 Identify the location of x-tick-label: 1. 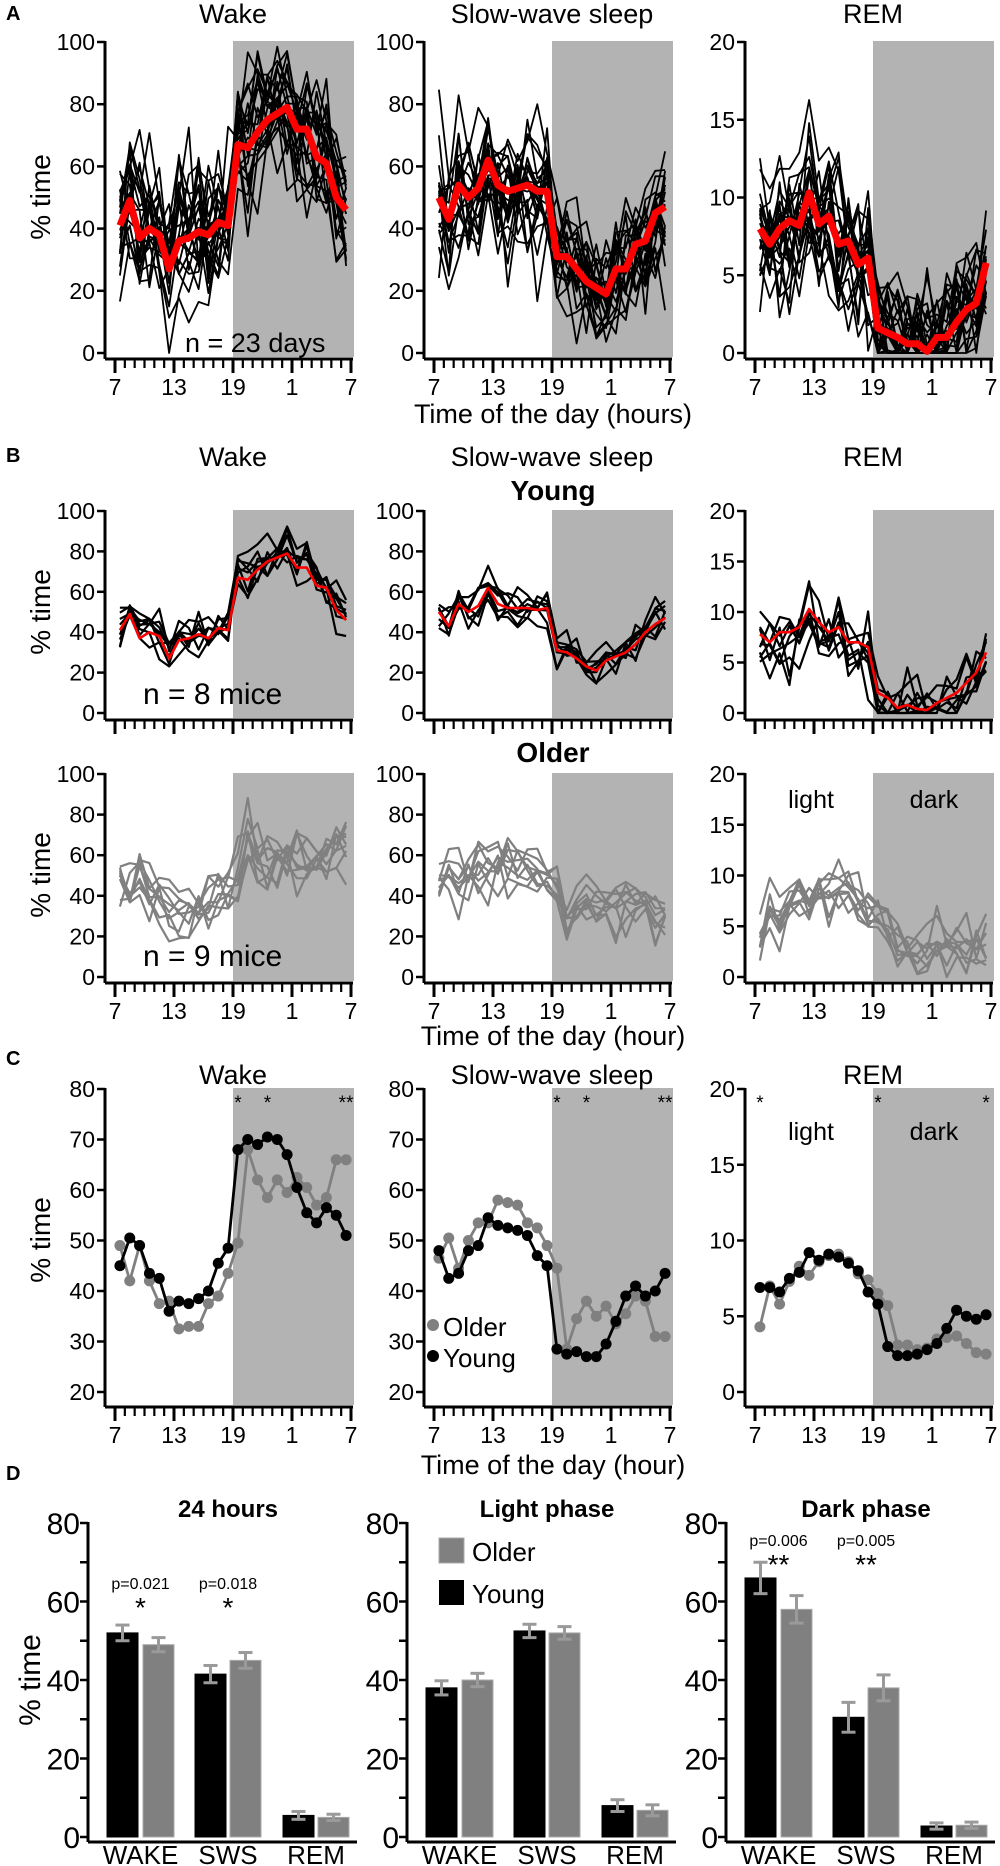
(932, 387).